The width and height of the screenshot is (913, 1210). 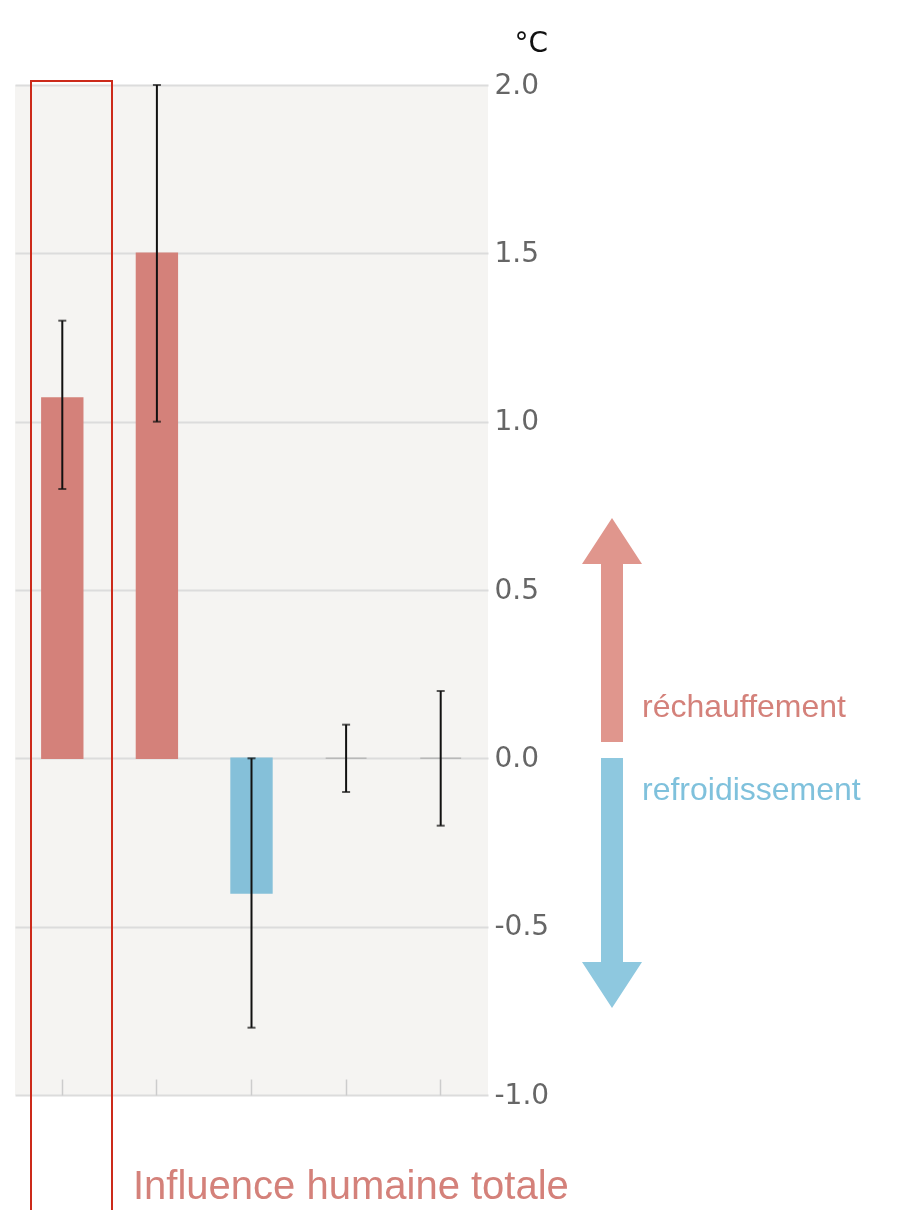 I want to click on y-tick-label: 0.0, so click(x=517, y=757).